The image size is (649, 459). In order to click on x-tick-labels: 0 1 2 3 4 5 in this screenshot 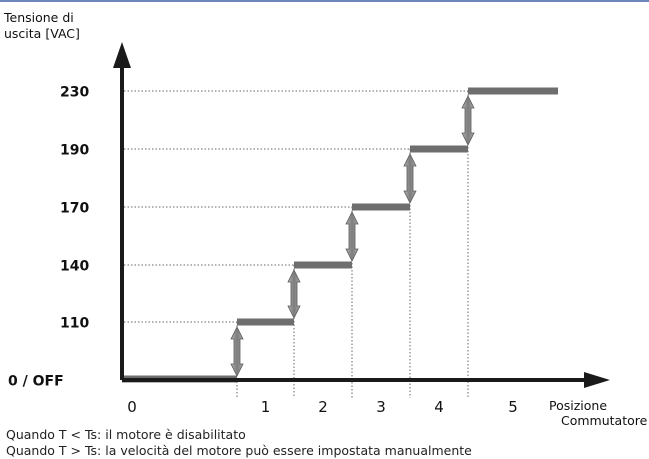, I will do `click(322, 407)`.